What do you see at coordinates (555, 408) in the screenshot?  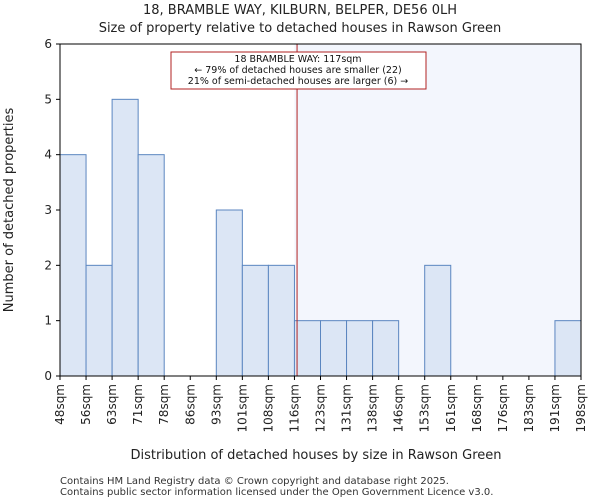 I see `x-tick-label: 191sqm` at bounding box center [555, 408].